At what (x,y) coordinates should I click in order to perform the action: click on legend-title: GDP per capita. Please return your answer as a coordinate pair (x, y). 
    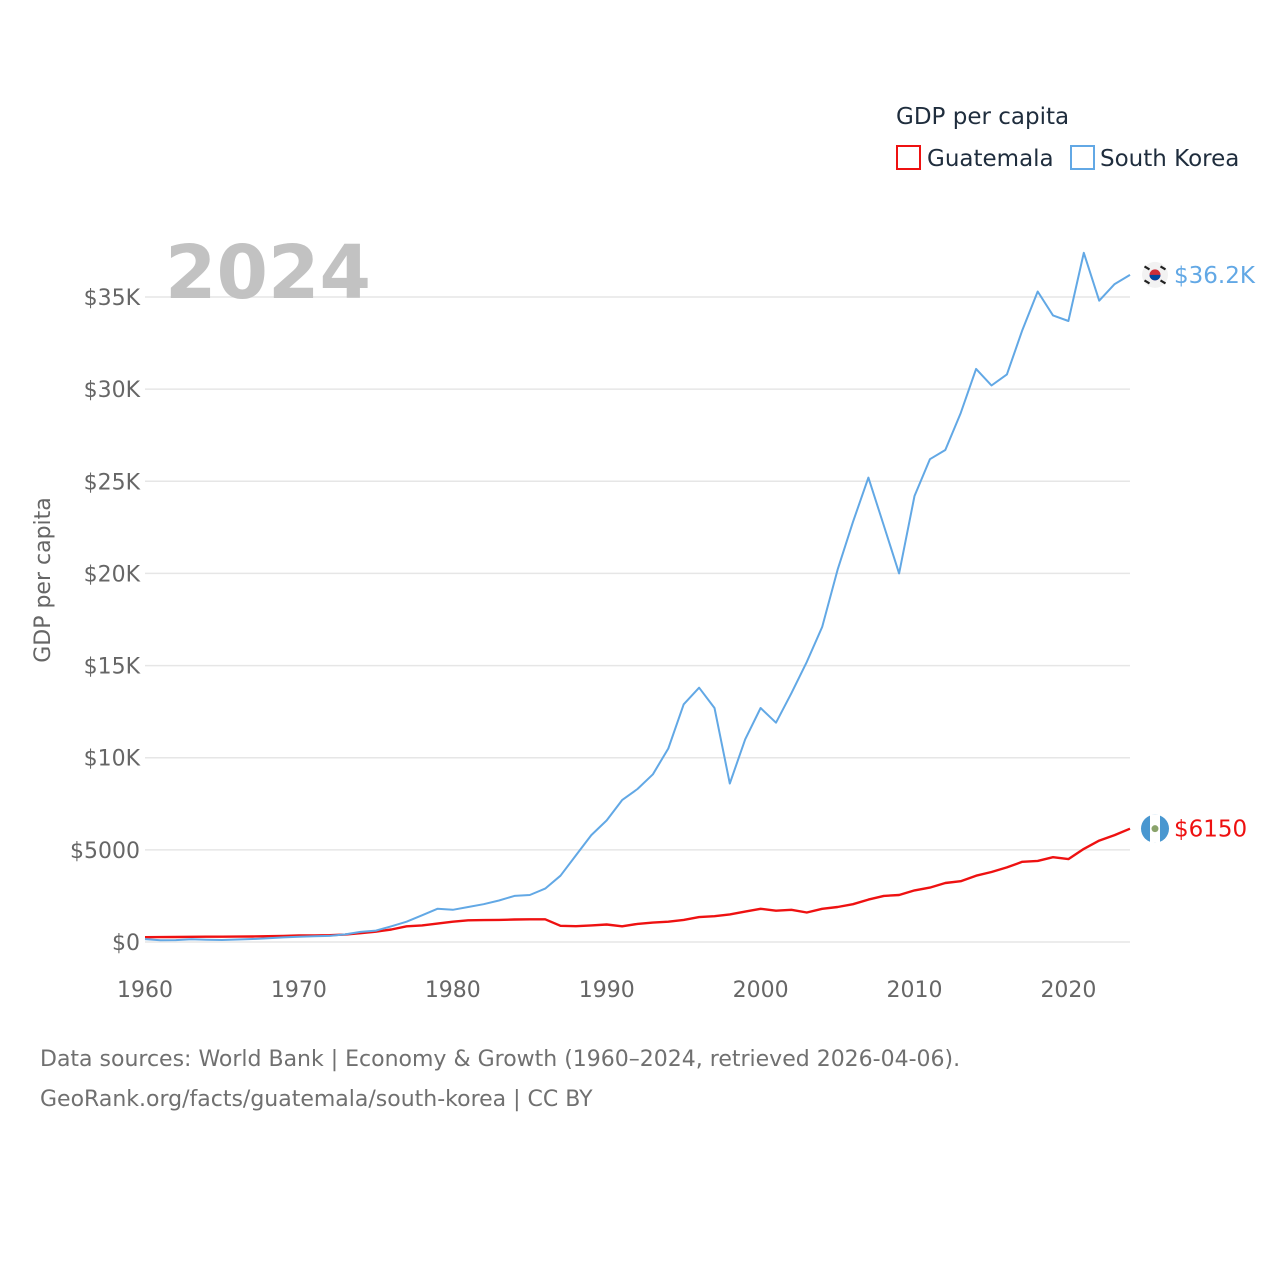
    Looking at the image, I should click on (982, 117).